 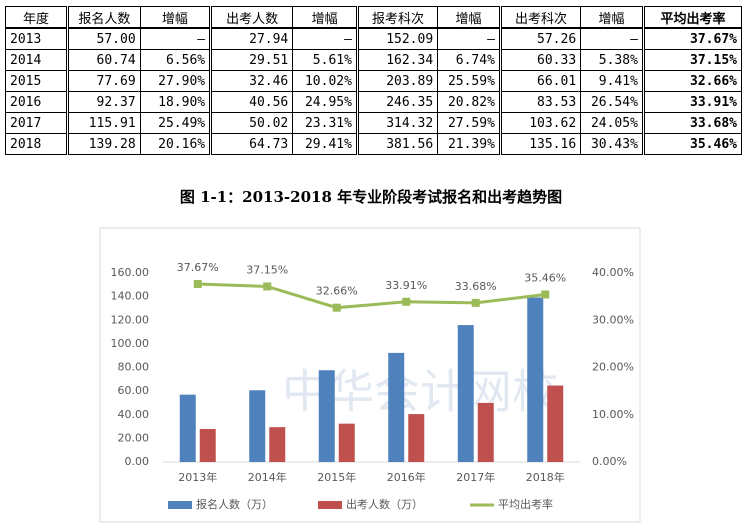 I want to click on table-row: 年度 报名人数 增幅 出考人数 增幅 报考科次 增幅 出考科次 增幅 平均出考率, so click(x=373, y=17).